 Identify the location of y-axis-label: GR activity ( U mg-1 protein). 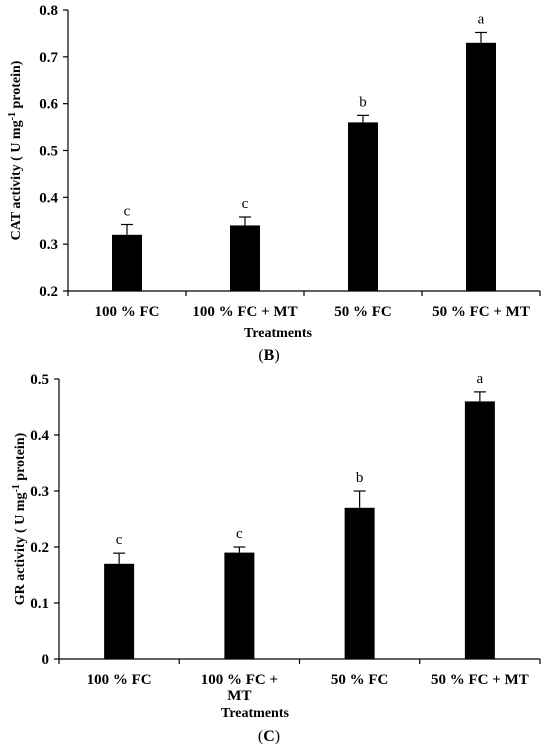
(20, 518).